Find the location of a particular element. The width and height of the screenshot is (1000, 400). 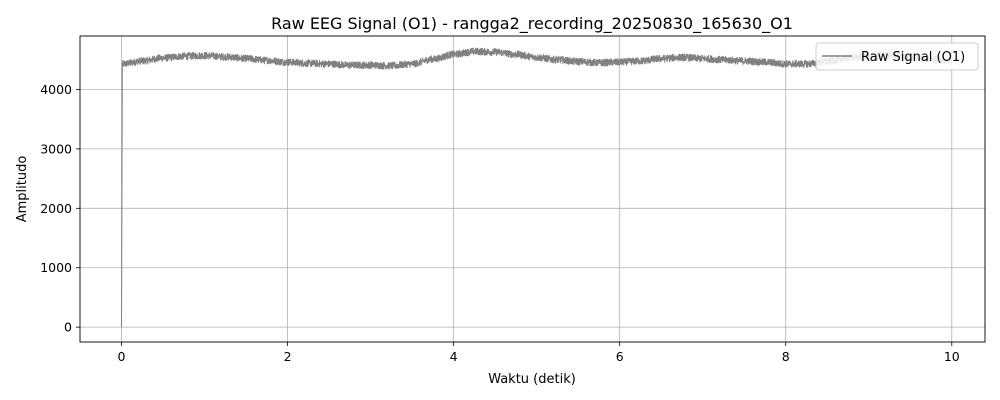

y-tick-label: 0 is located at coordinates (68, 327).